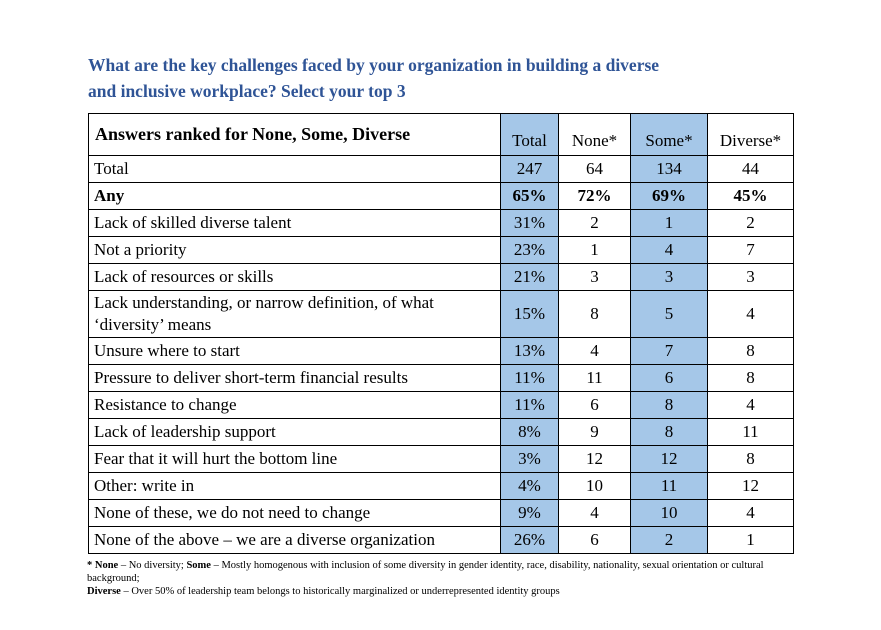 The height and width of the screenshot is (630, 881). I want to click on table-row: Resistance to change 11% 6 8 4, so click(441, 405).